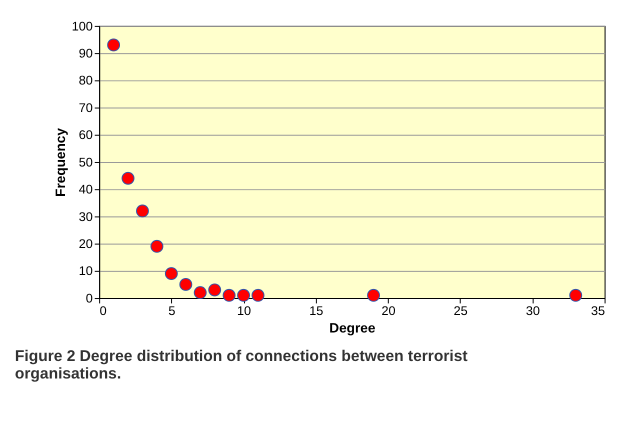  Describe the element at coordinates (388, 311) in the screenshot. I see `x-tick-label: 20` at that location.